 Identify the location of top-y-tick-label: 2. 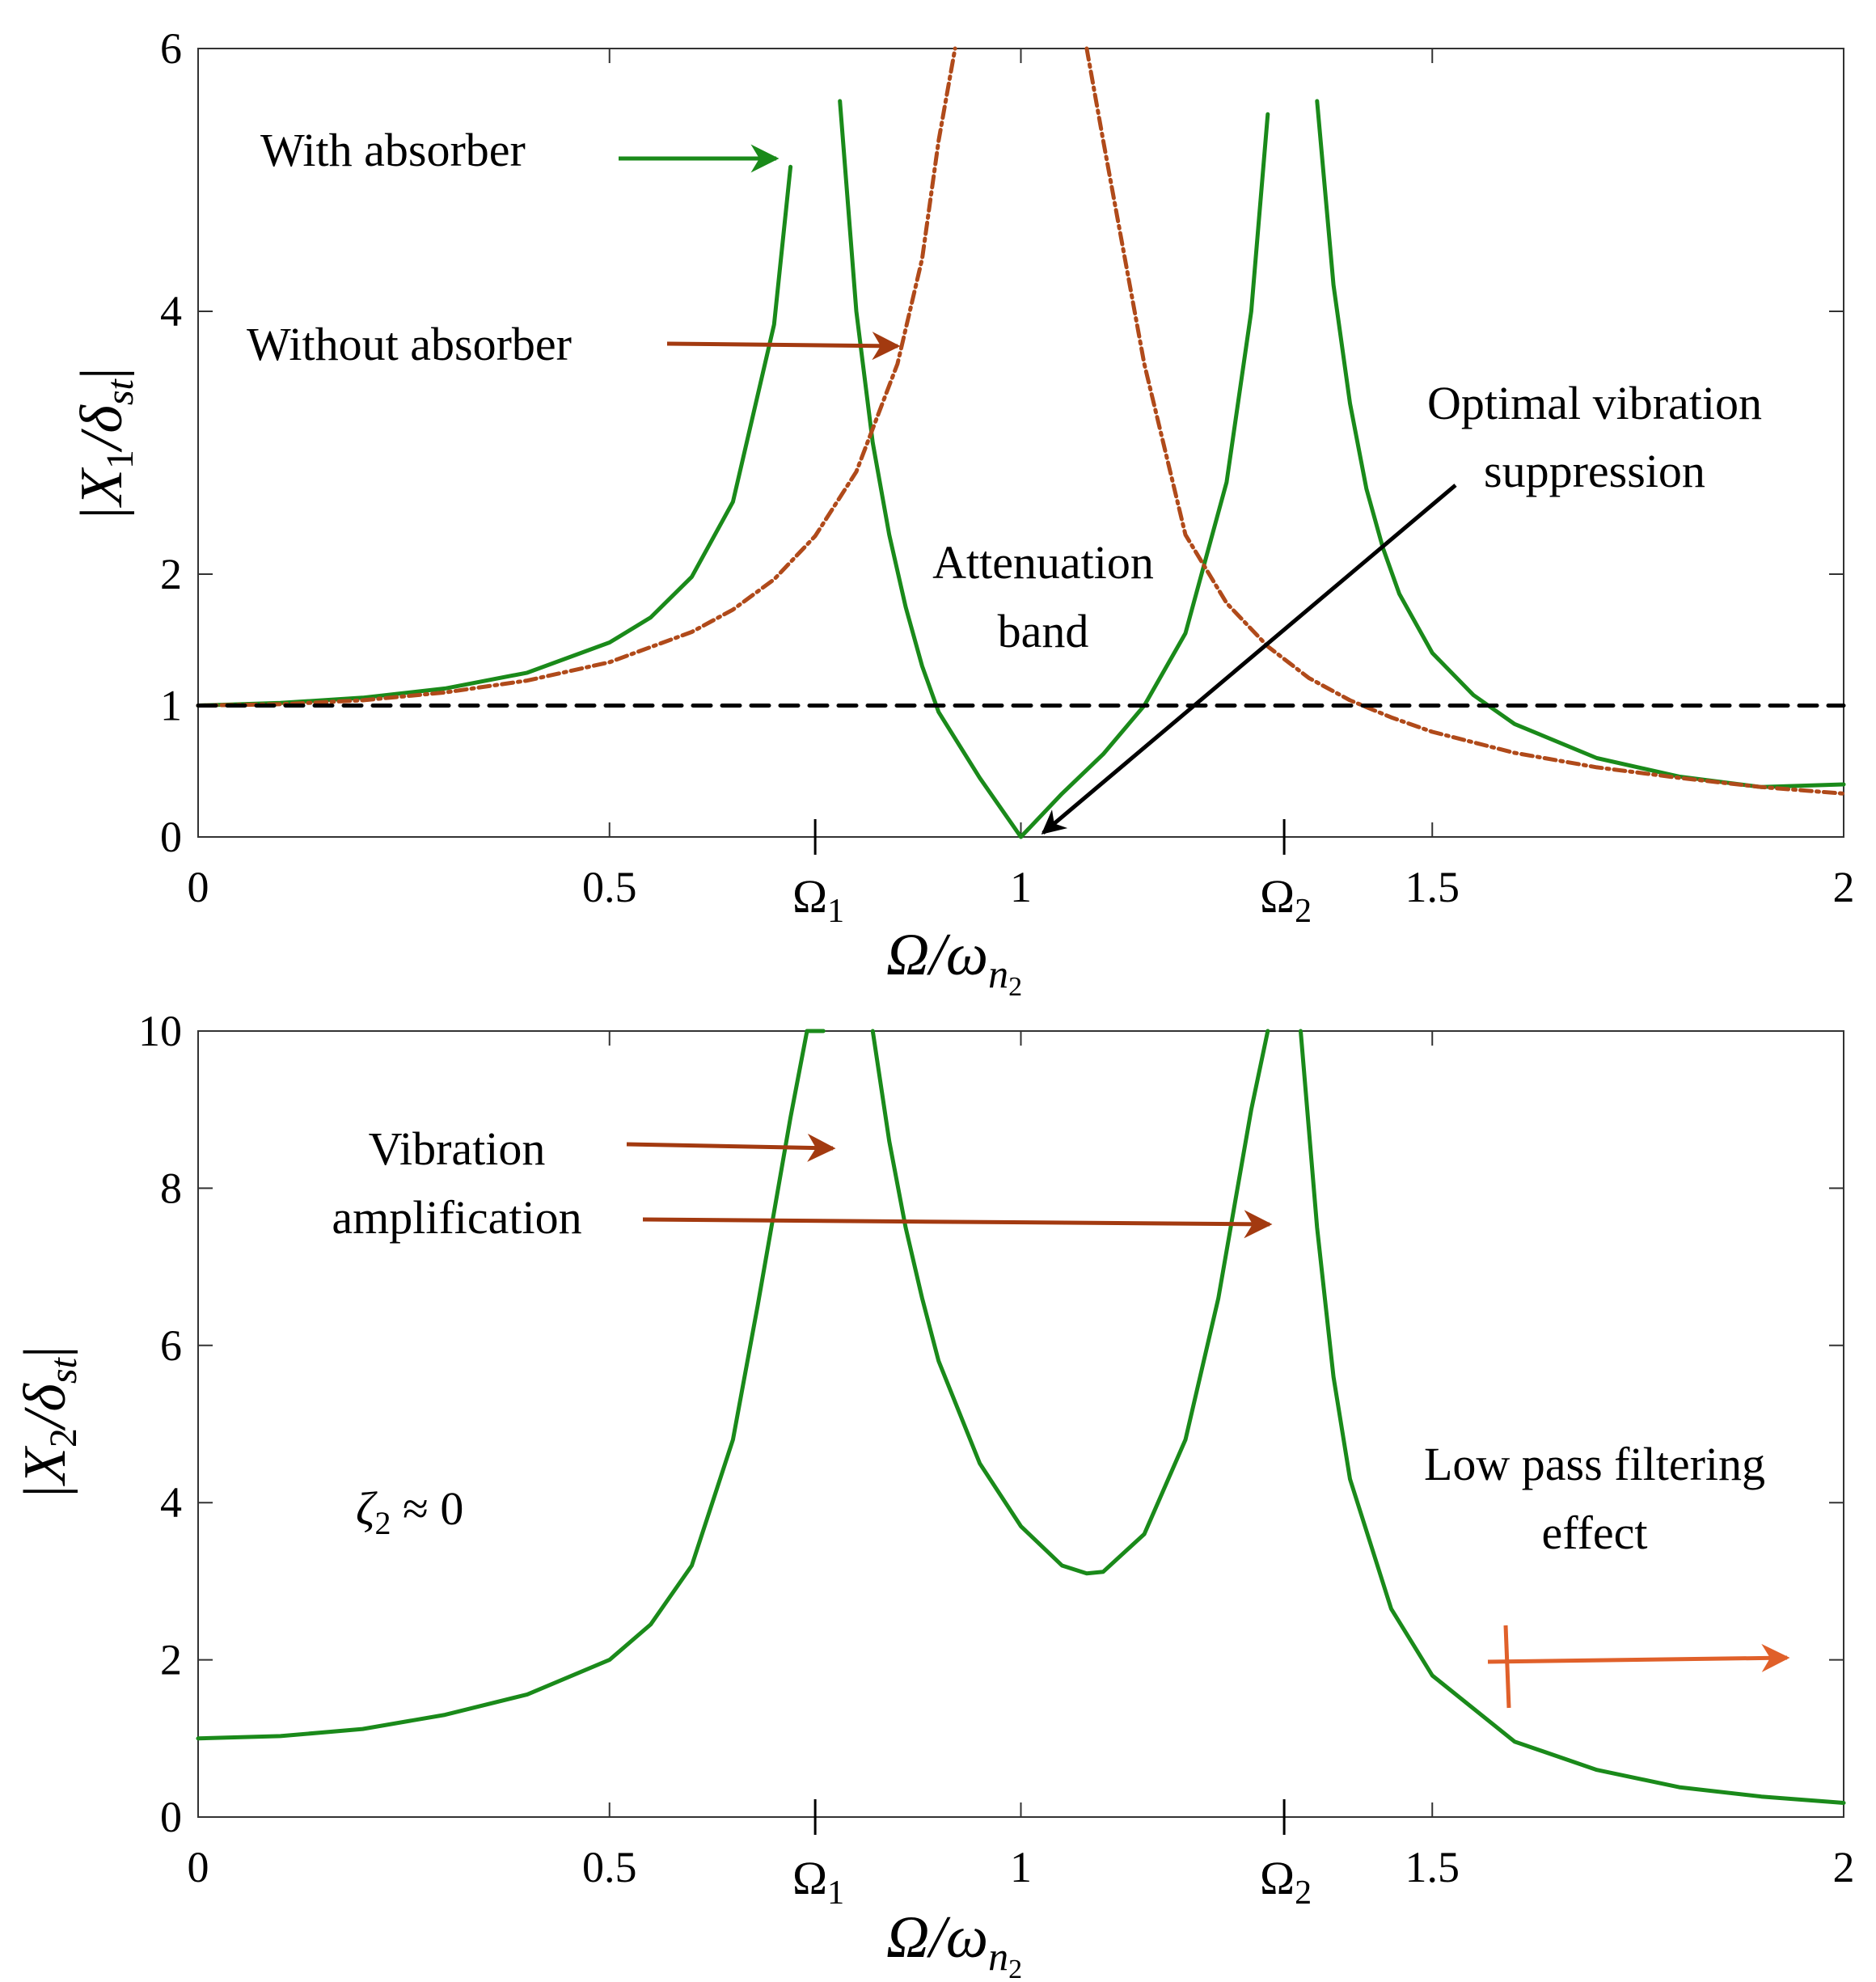
(171, 574).